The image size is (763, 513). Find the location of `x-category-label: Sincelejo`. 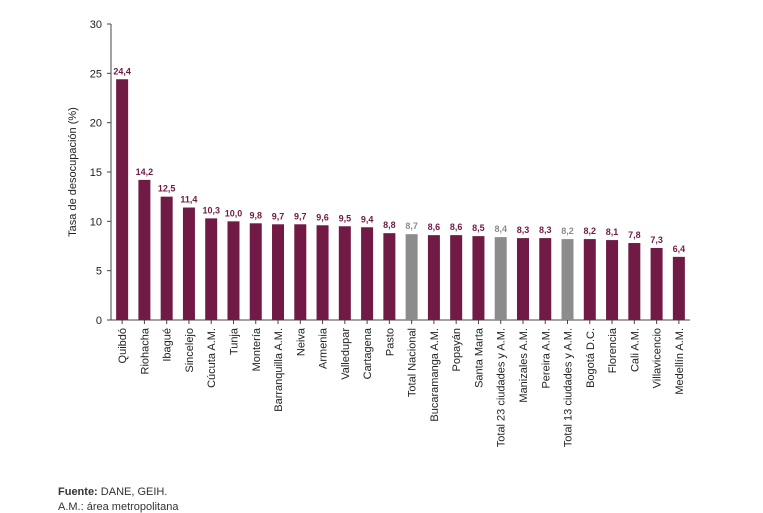

x-category-label: Sincelejo is located at coordinates (190, 350).